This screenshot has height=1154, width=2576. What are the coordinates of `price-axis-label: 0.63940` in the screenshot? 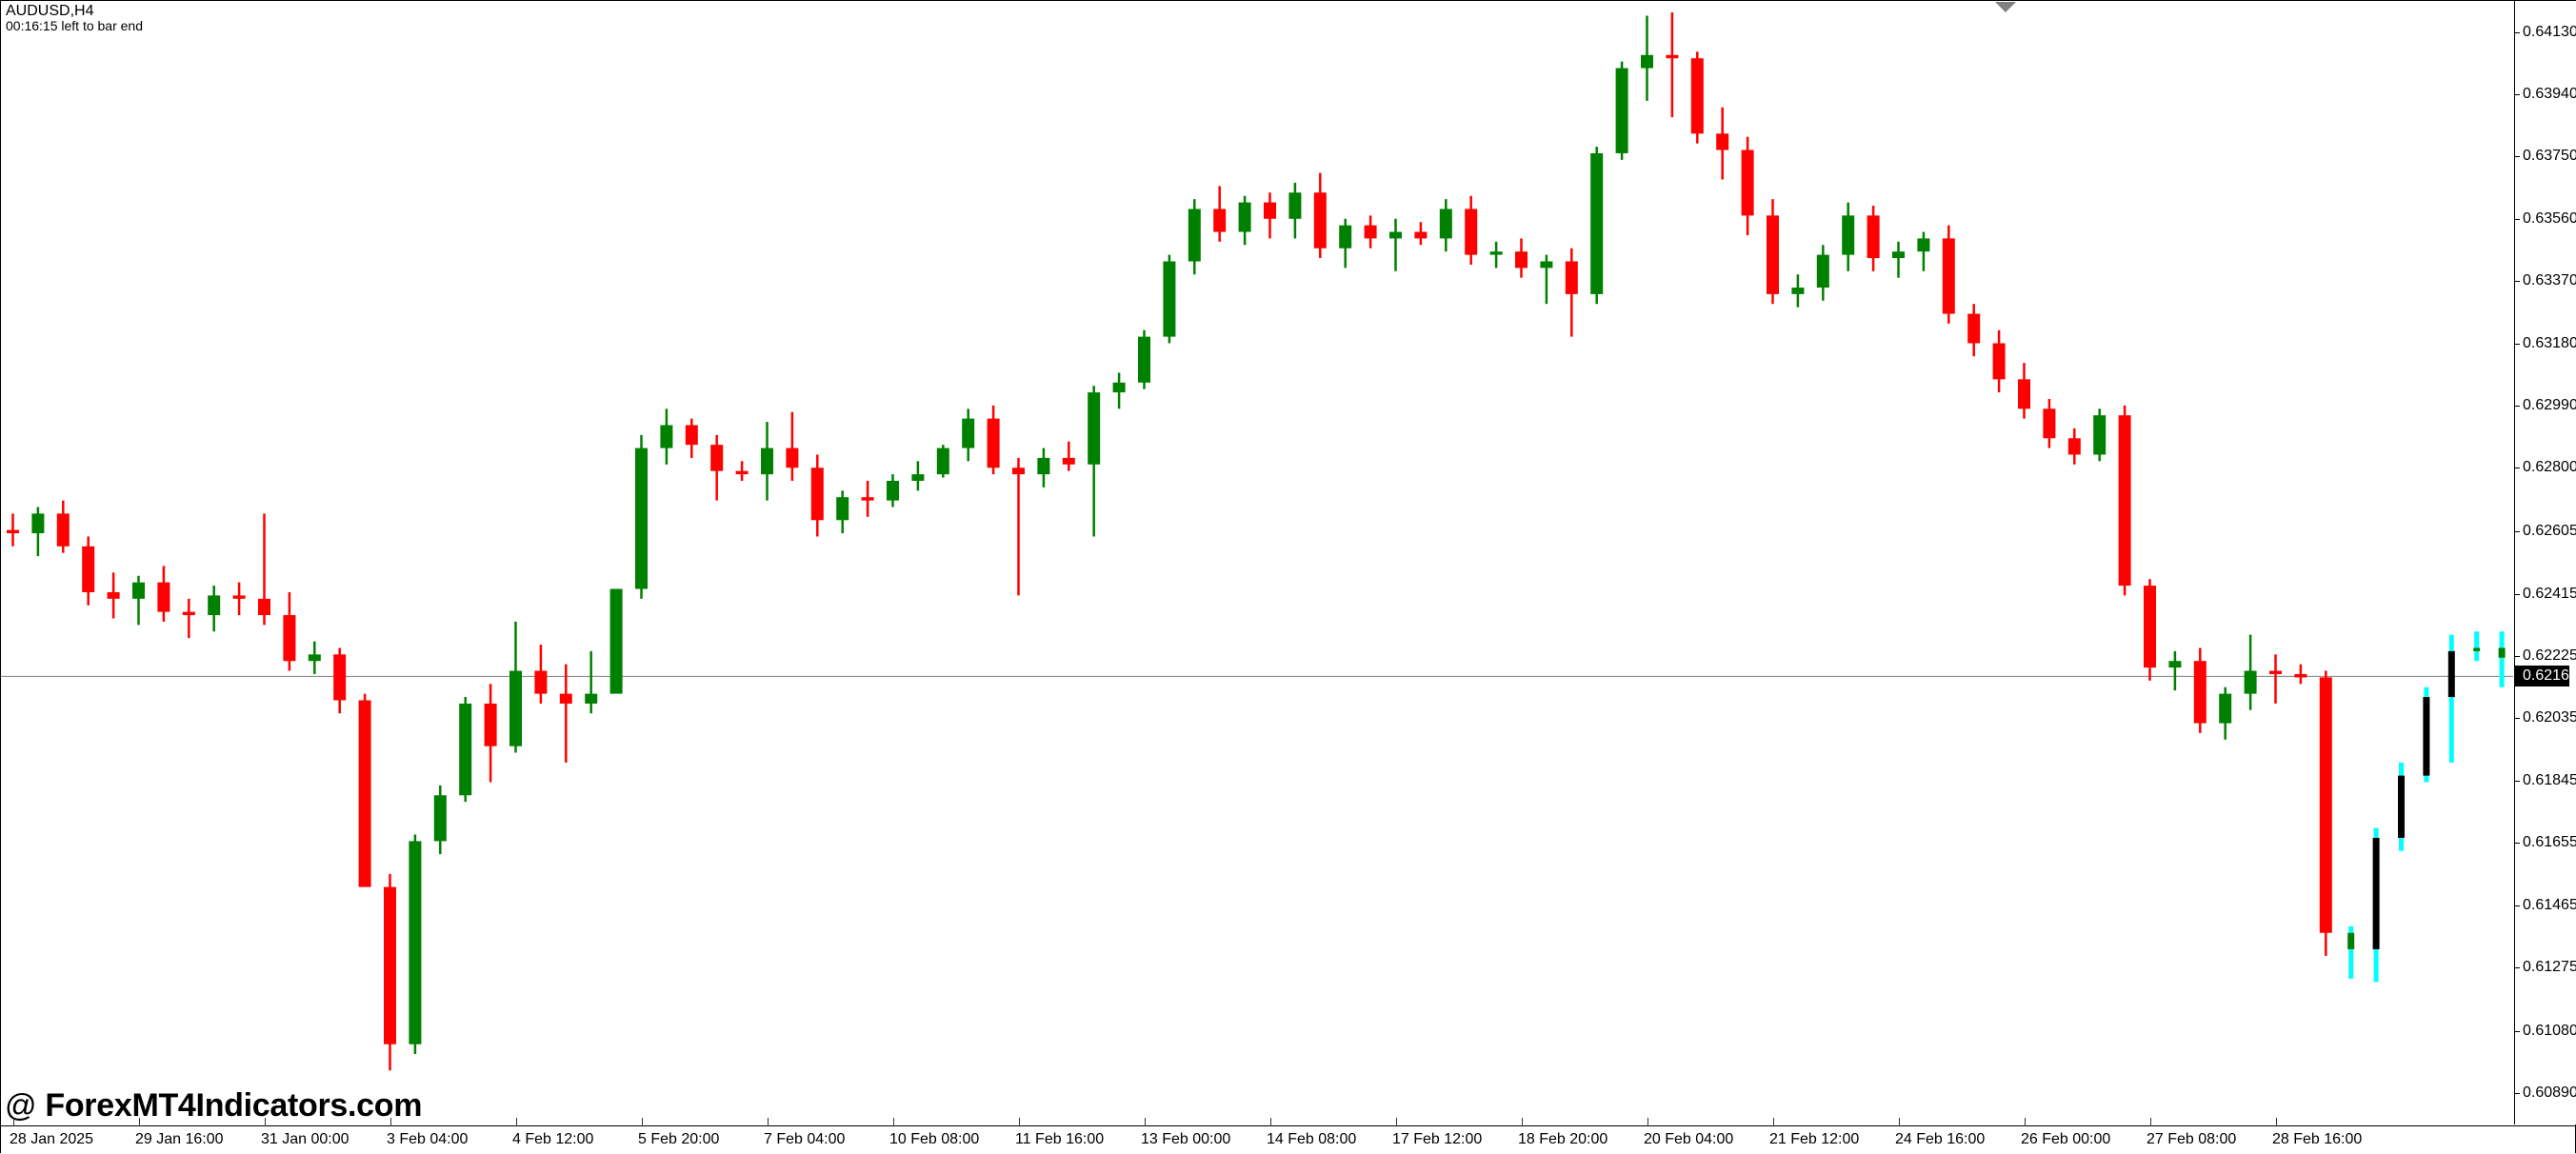 It's located at (2549, 95).